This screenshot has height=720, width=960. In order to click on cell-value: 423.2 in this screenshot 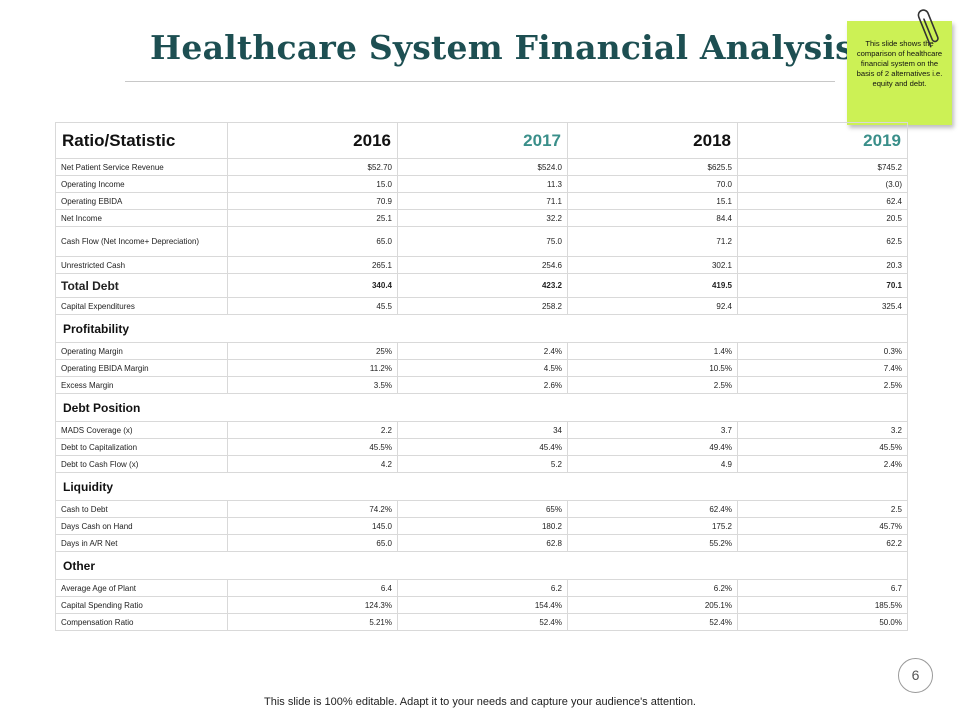, I will do `click(482, 285)`.